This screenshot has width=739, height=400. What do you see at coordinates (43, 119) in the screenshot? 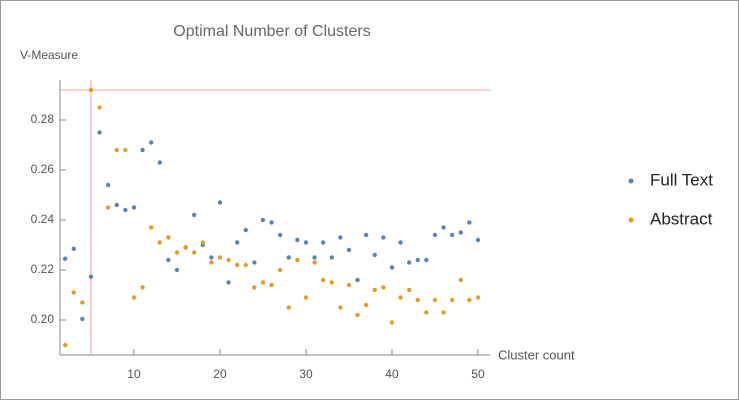
I see `y-tick-label: 0.28` at bounding box center [43, 119].